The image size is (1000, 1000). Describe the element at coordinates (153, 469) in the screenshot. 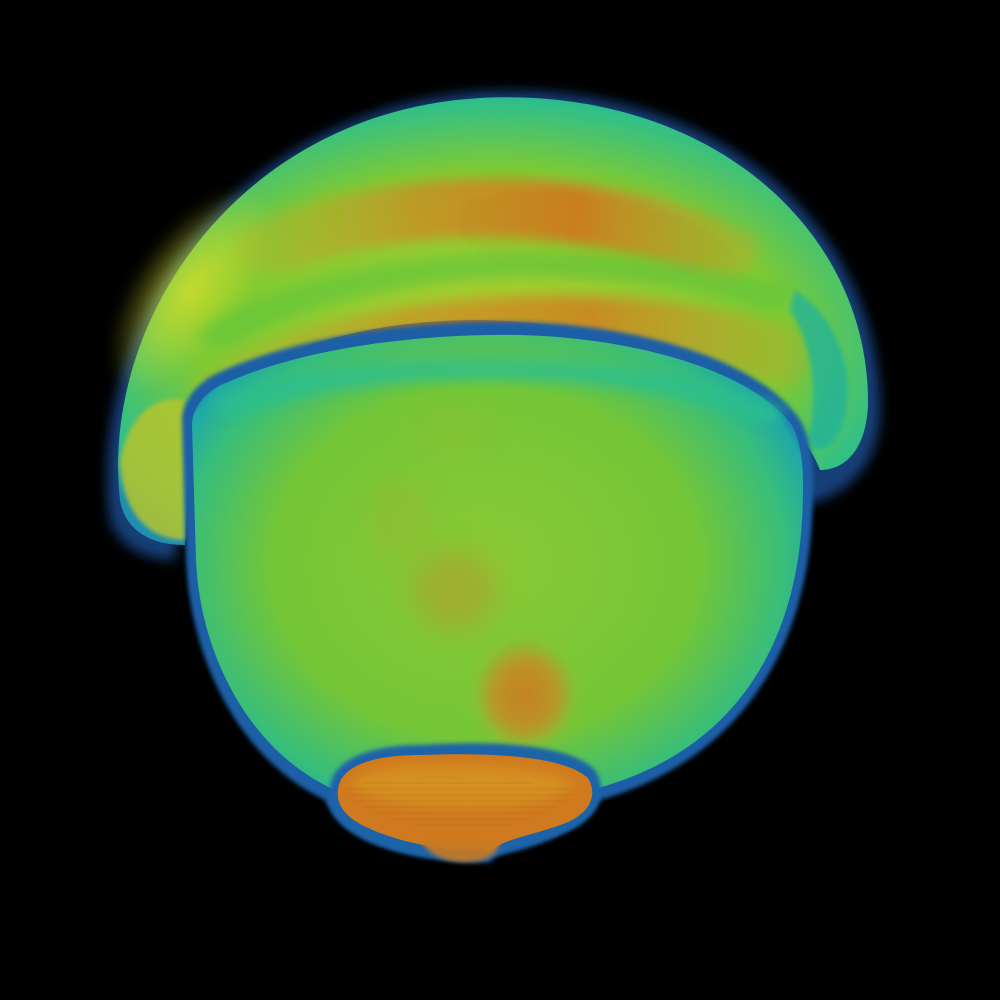

I see `cap-left-lobe` at that location.